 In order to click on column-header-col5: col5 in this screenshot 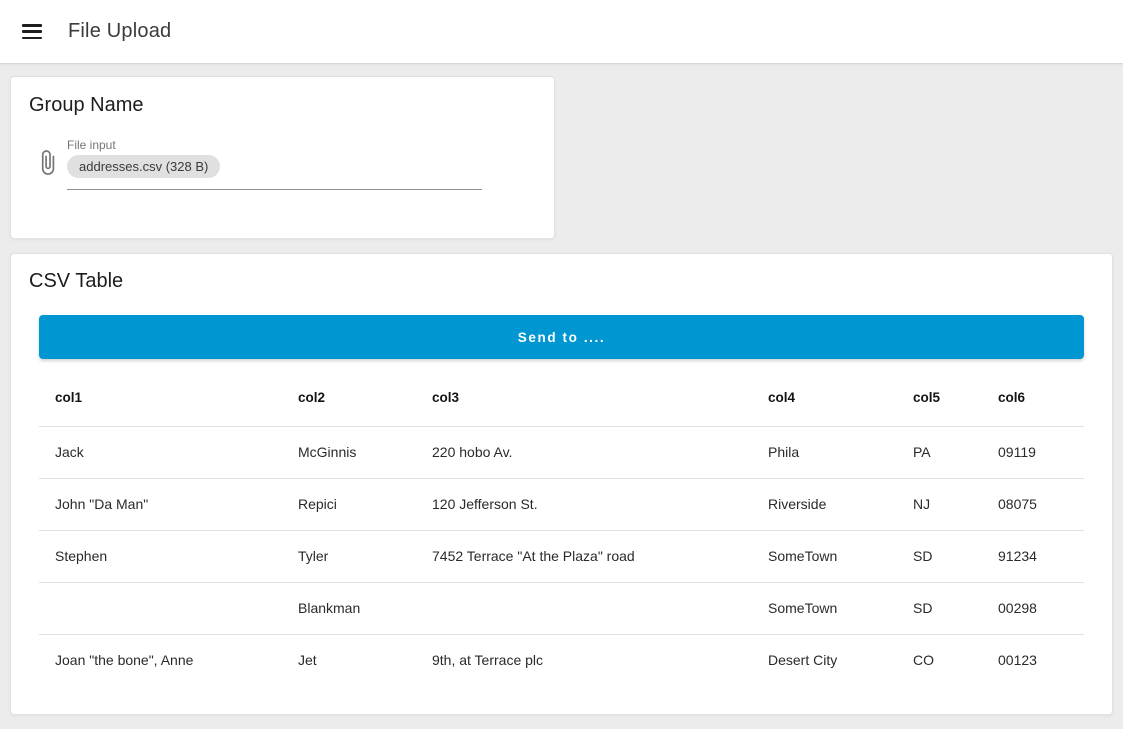, I will do `click(939, 398)`.